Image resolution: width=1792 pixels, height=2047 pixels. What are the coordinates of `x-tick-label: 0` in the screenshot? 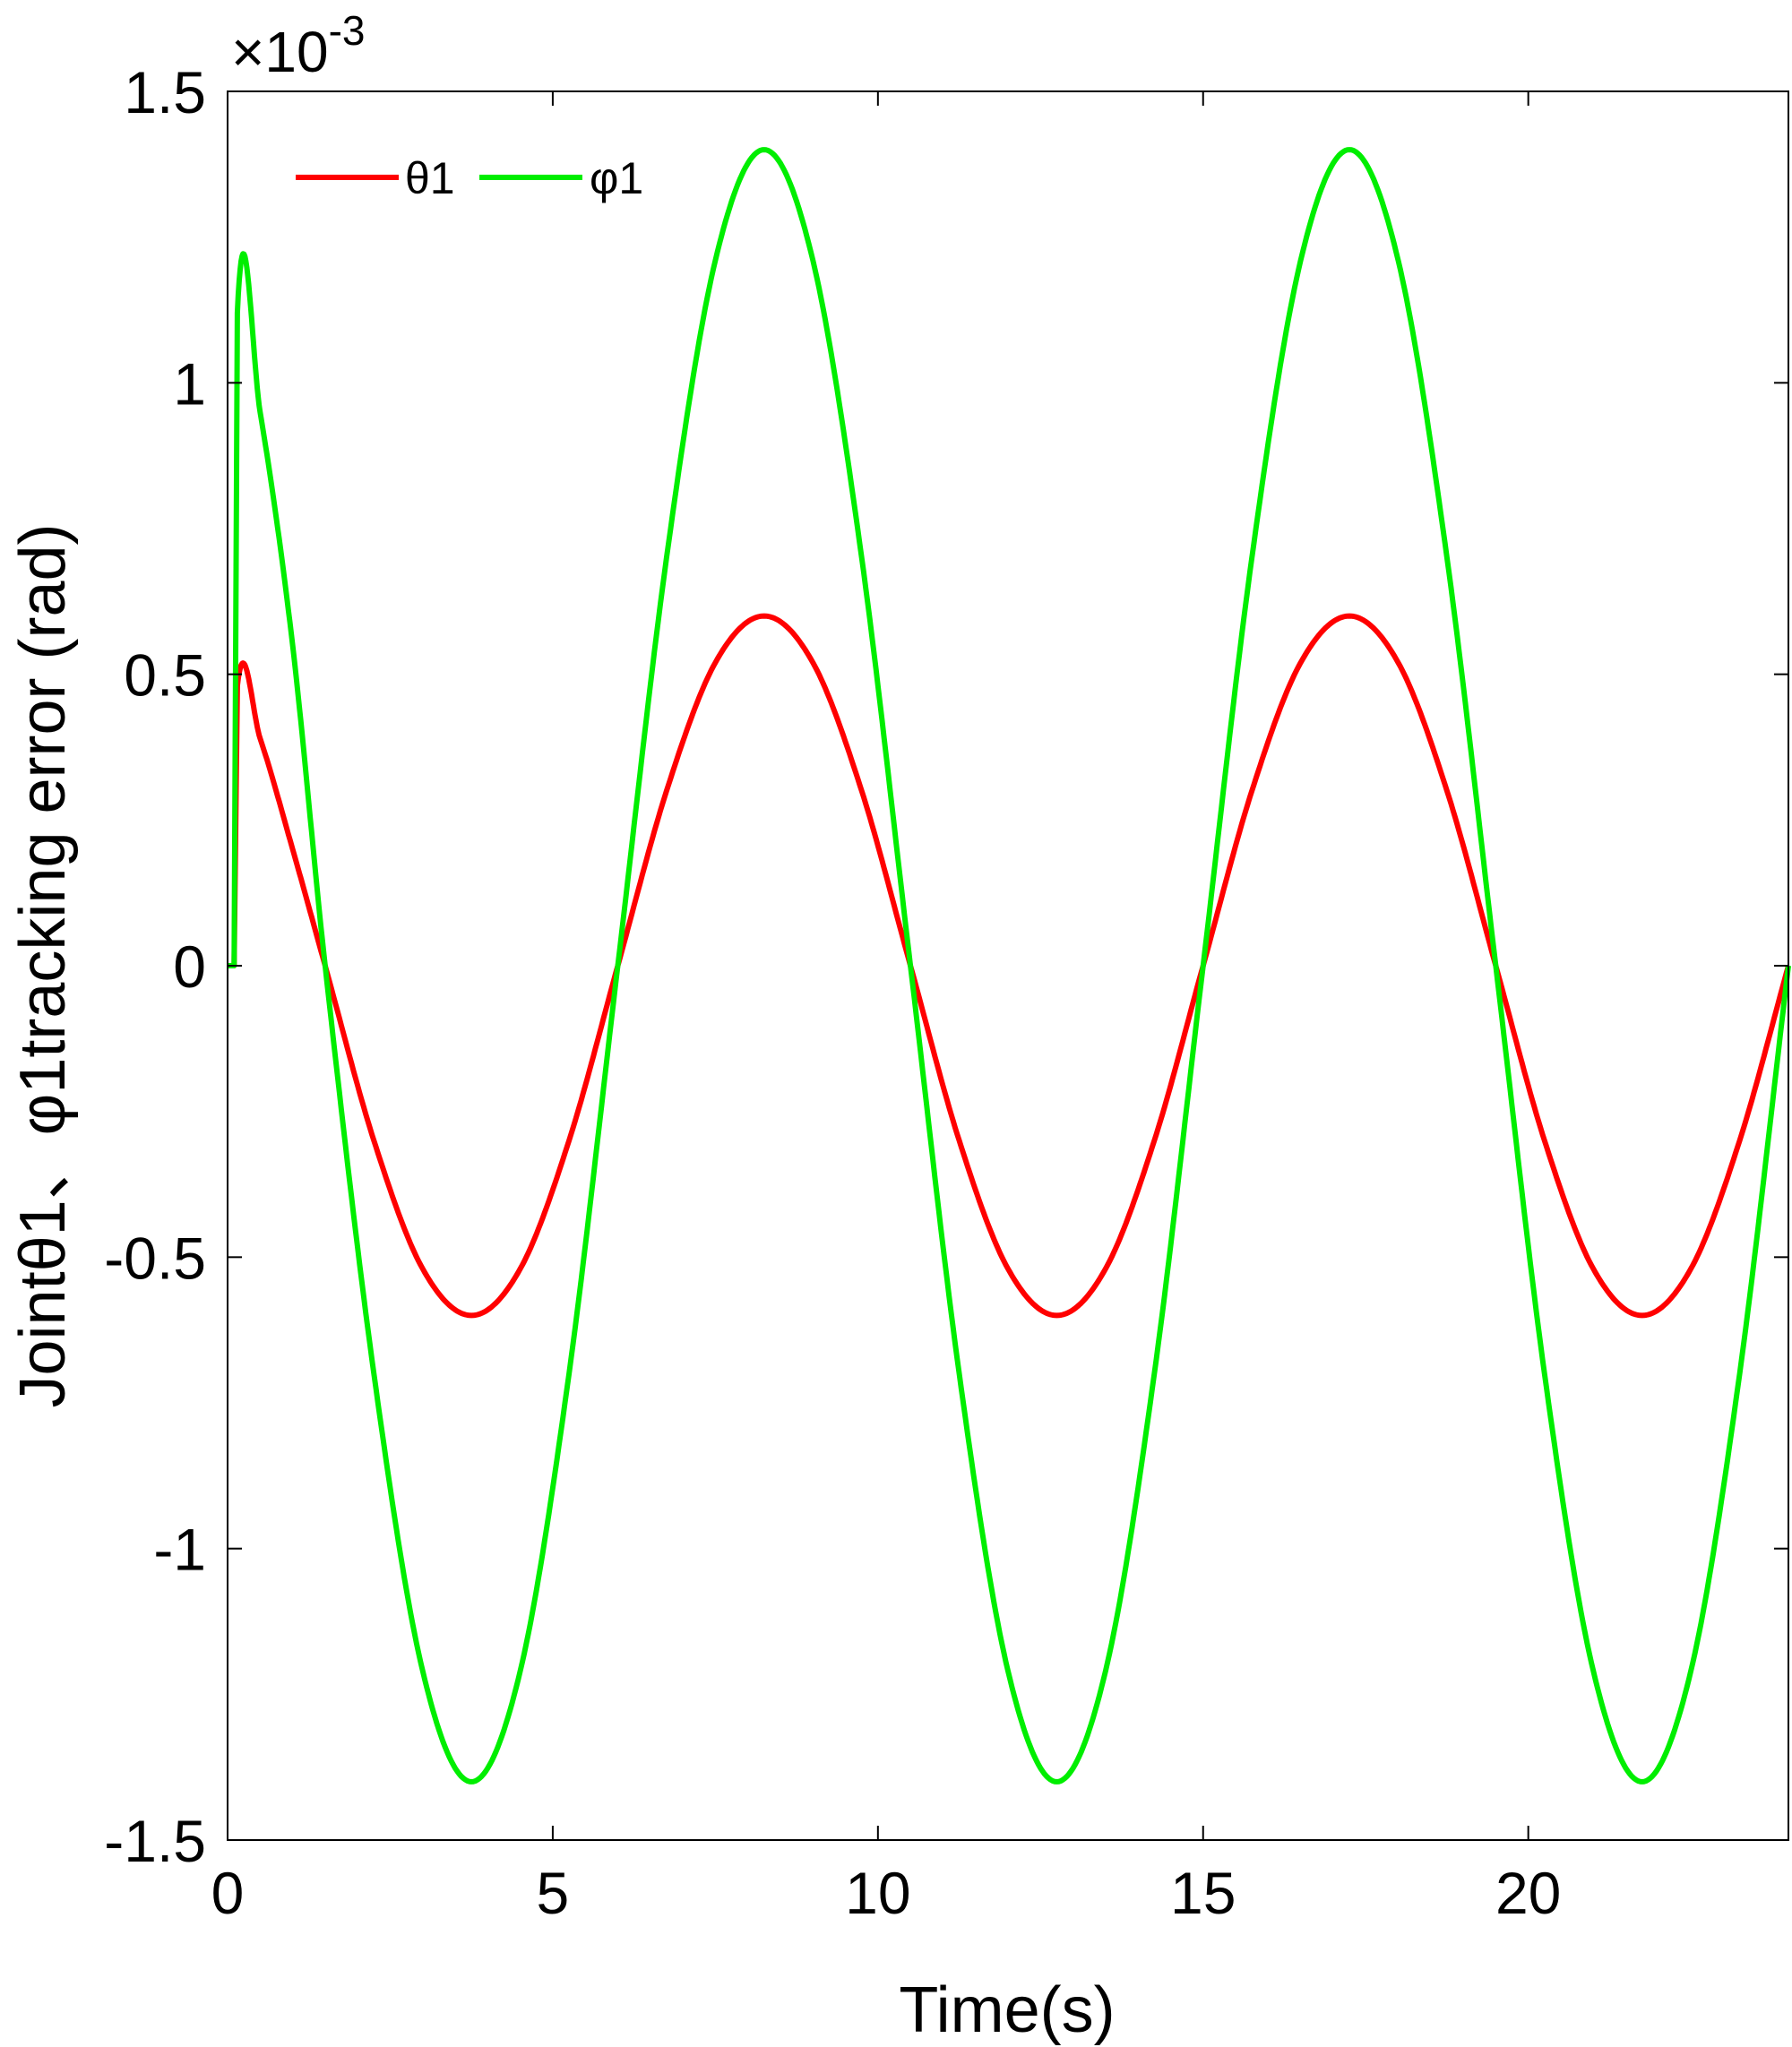 It's located at (228, 1893).